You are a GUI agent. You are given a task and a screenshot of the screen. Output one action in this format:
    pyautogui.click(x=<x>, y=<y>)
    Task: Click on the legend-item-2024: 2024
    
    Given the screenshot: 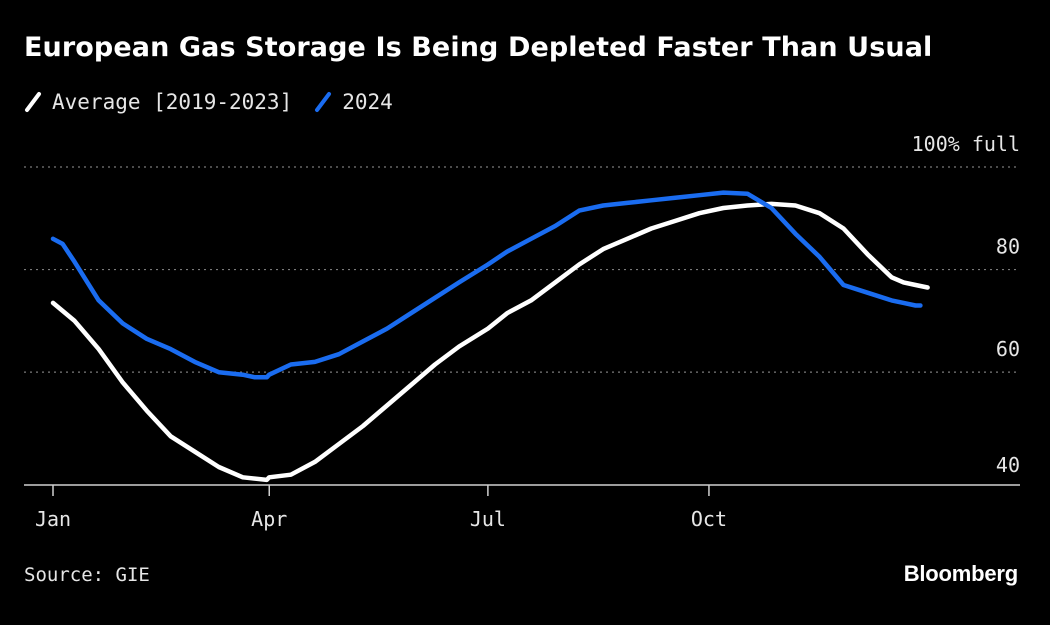 What is the action you would take?
    pyautogui.click(x=353, y=102)
    